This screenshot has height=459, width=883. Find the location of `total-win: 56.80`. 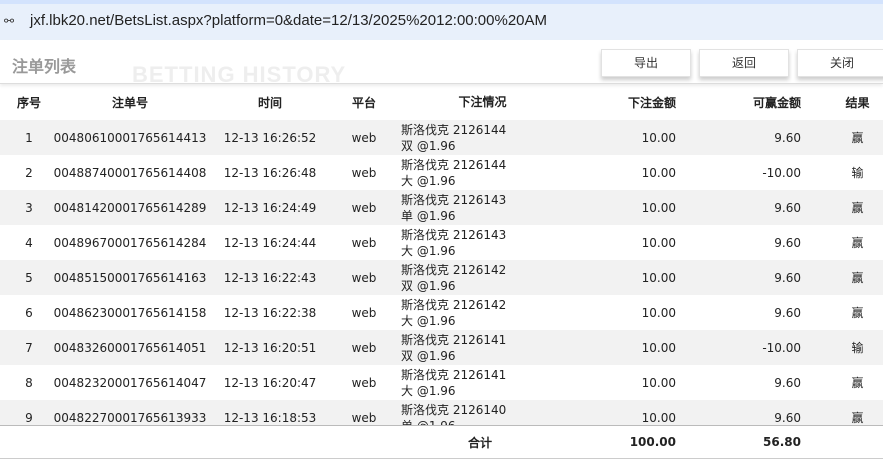

total-win: 56.80 is located at coordinates (782, 442).